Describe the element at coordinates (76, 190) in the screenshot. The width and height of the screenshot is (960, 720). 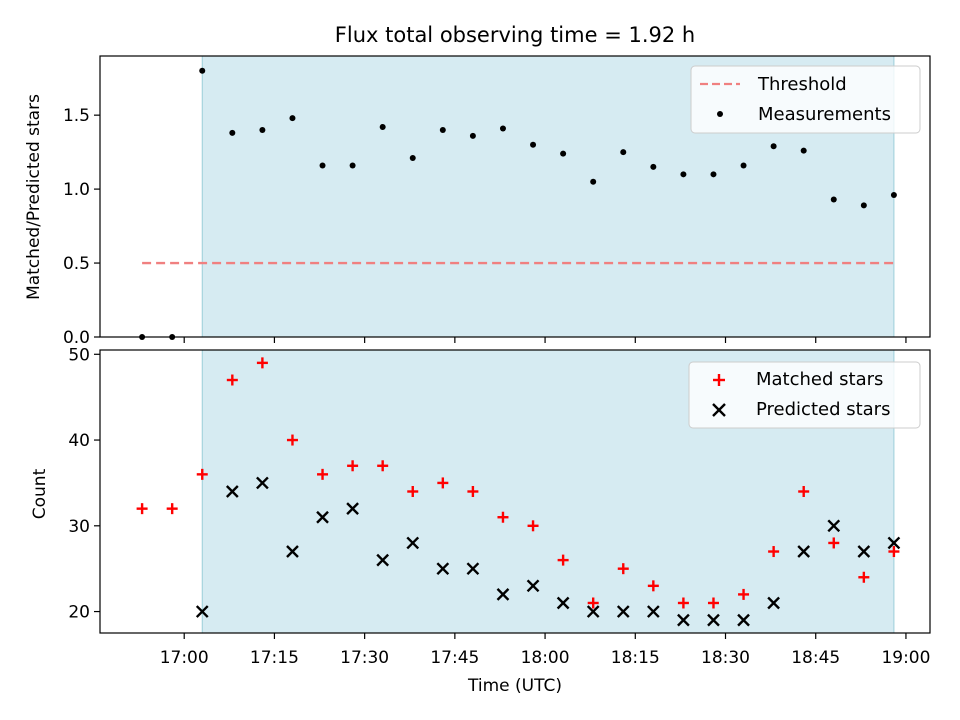
I see `y-tick-label: 1.0` at that location.